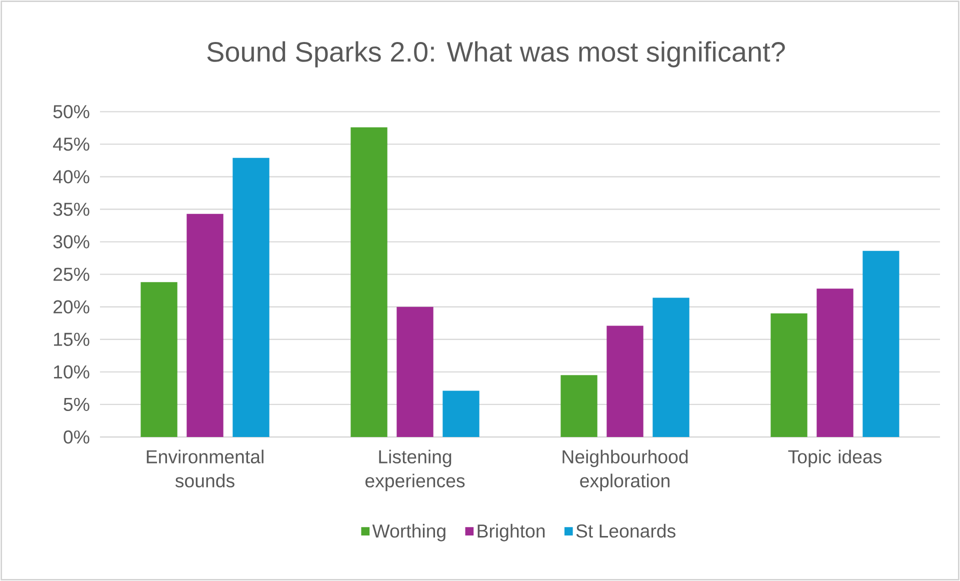 The image size is (960, 581). Describe the element at coordinates (71, 177) in the screenshot. I see `y-tick-label: 40%` at that location.